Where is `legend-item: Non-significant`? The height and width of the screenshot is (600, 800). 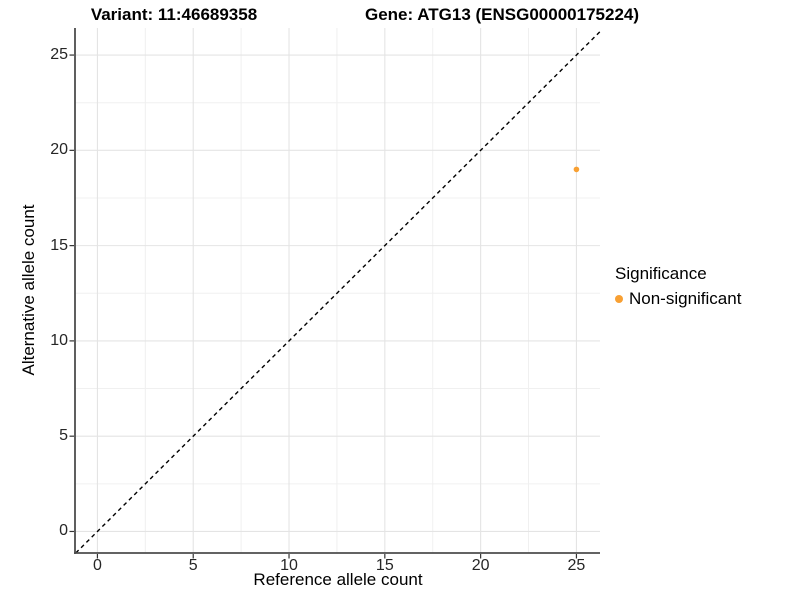
legend-item: Non-significant is located at coordinates (678, 299).